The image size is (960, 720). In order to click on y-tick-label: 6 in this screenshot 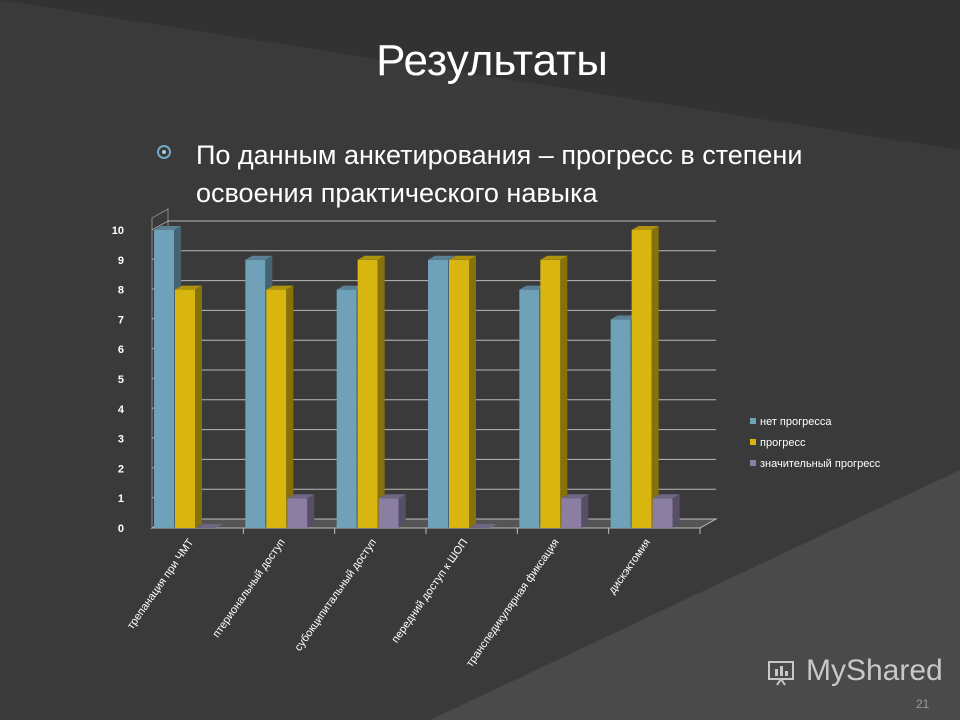, I will do `click(121, 350)`.